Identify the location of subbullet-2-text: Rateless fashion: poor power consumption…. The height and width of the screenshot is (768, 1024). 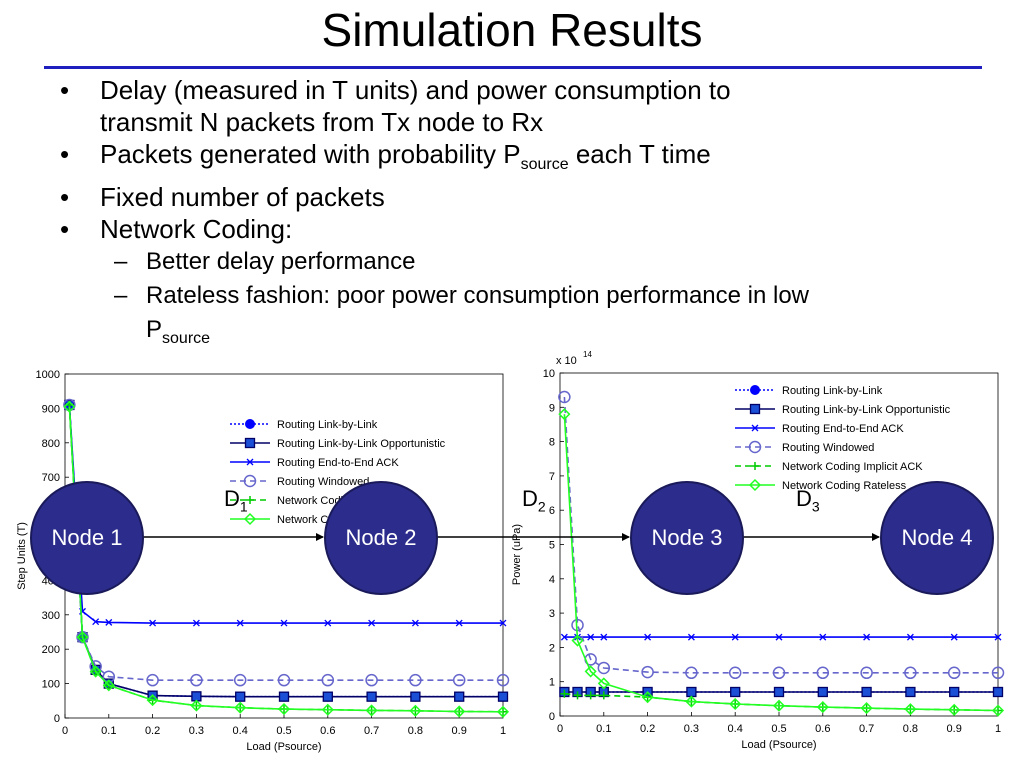
(478, 296).